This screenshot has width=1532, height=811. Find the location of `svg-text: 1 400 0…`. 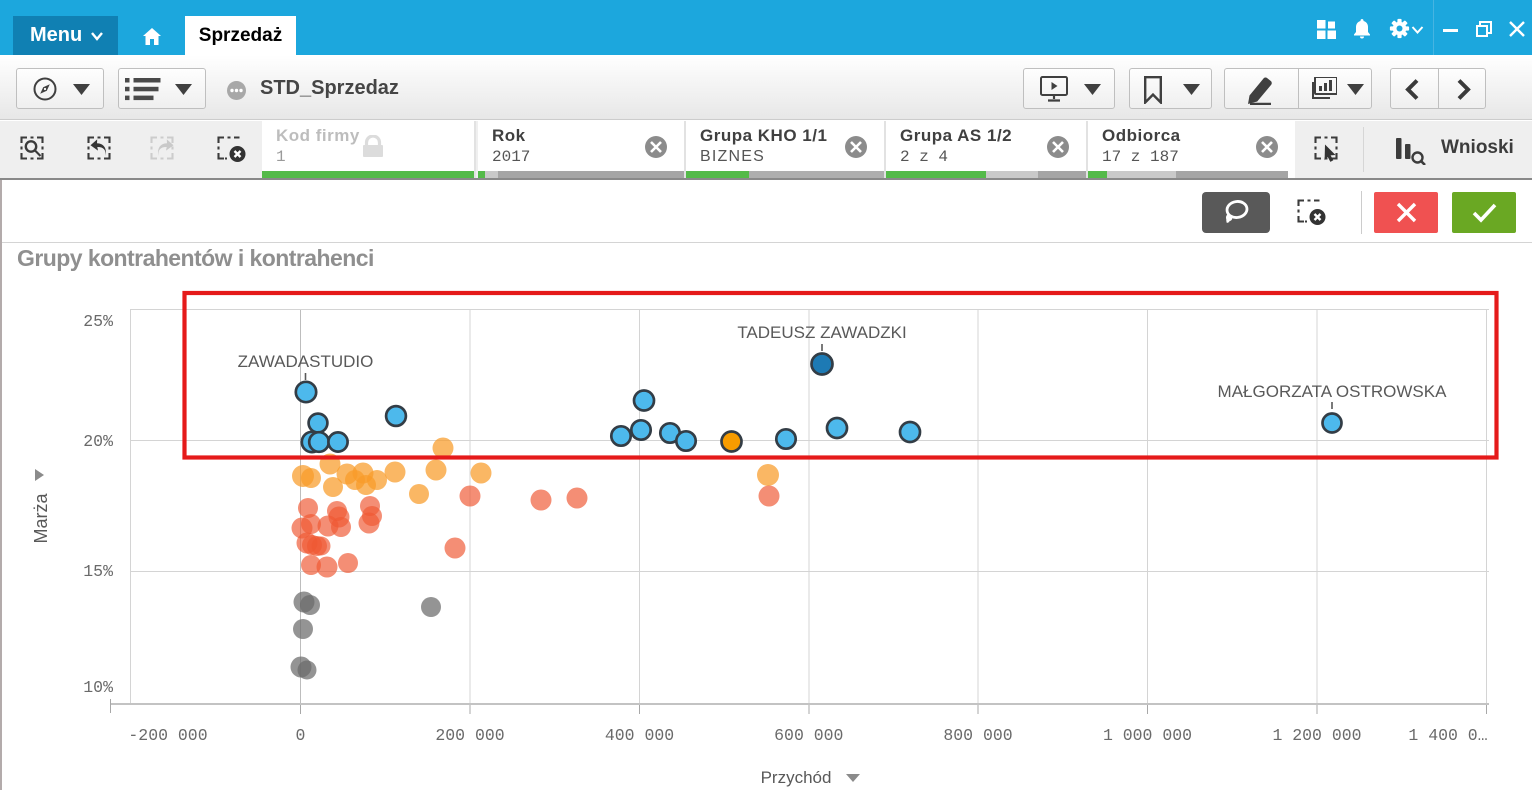

svg-text: 1 400 0… is located at coordinates (1447, 735).